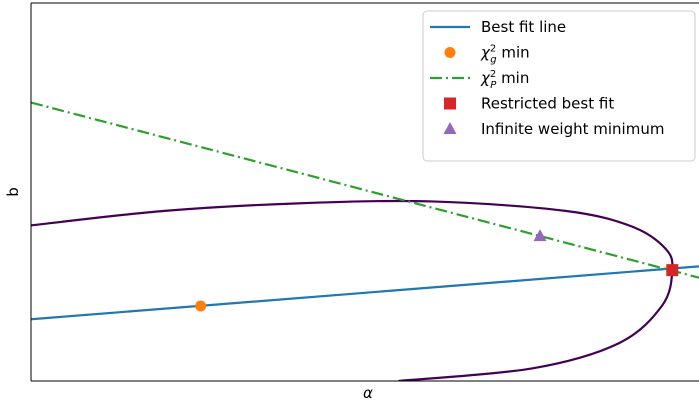  What do you see at coordinates (450, 52) in the screenshot?
I see `legend-handle-circle` at bounding box center [450, 52].